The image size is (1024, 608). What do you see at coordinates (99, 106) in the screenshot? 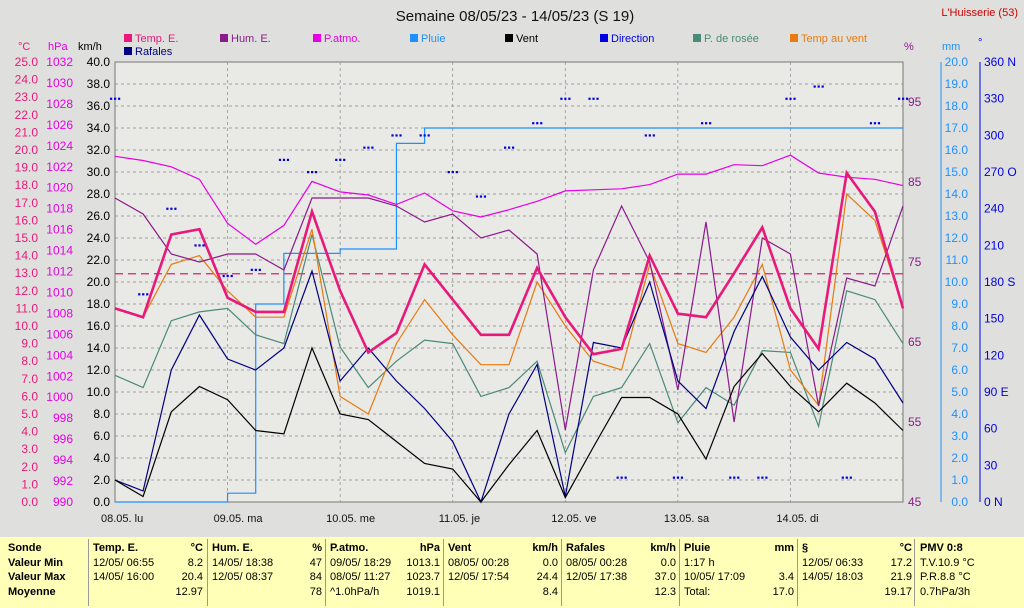
I see `wind-tick: 36.0` at bounding box center [99, 106].